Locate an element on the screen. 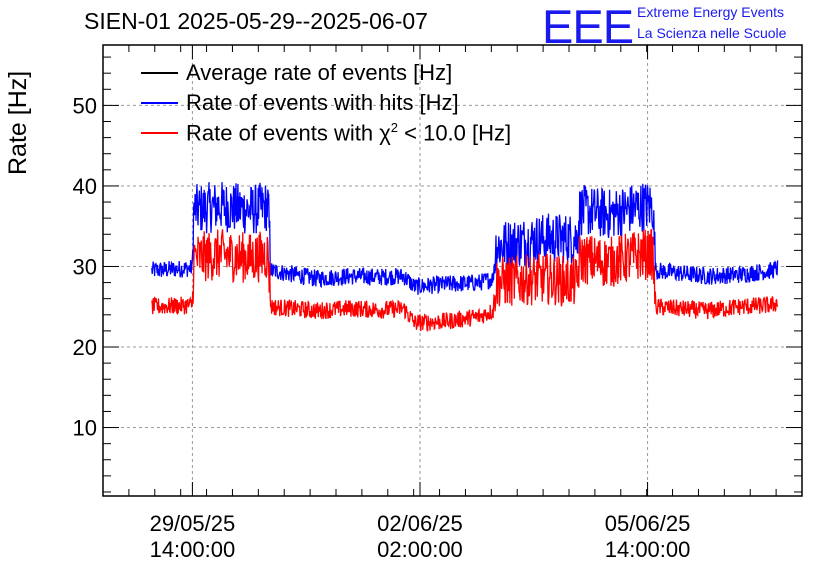 The height and width of the screenshot is (572, 836). x-tick-label-date: 29/05/25 is located at coordinates (193, 523).